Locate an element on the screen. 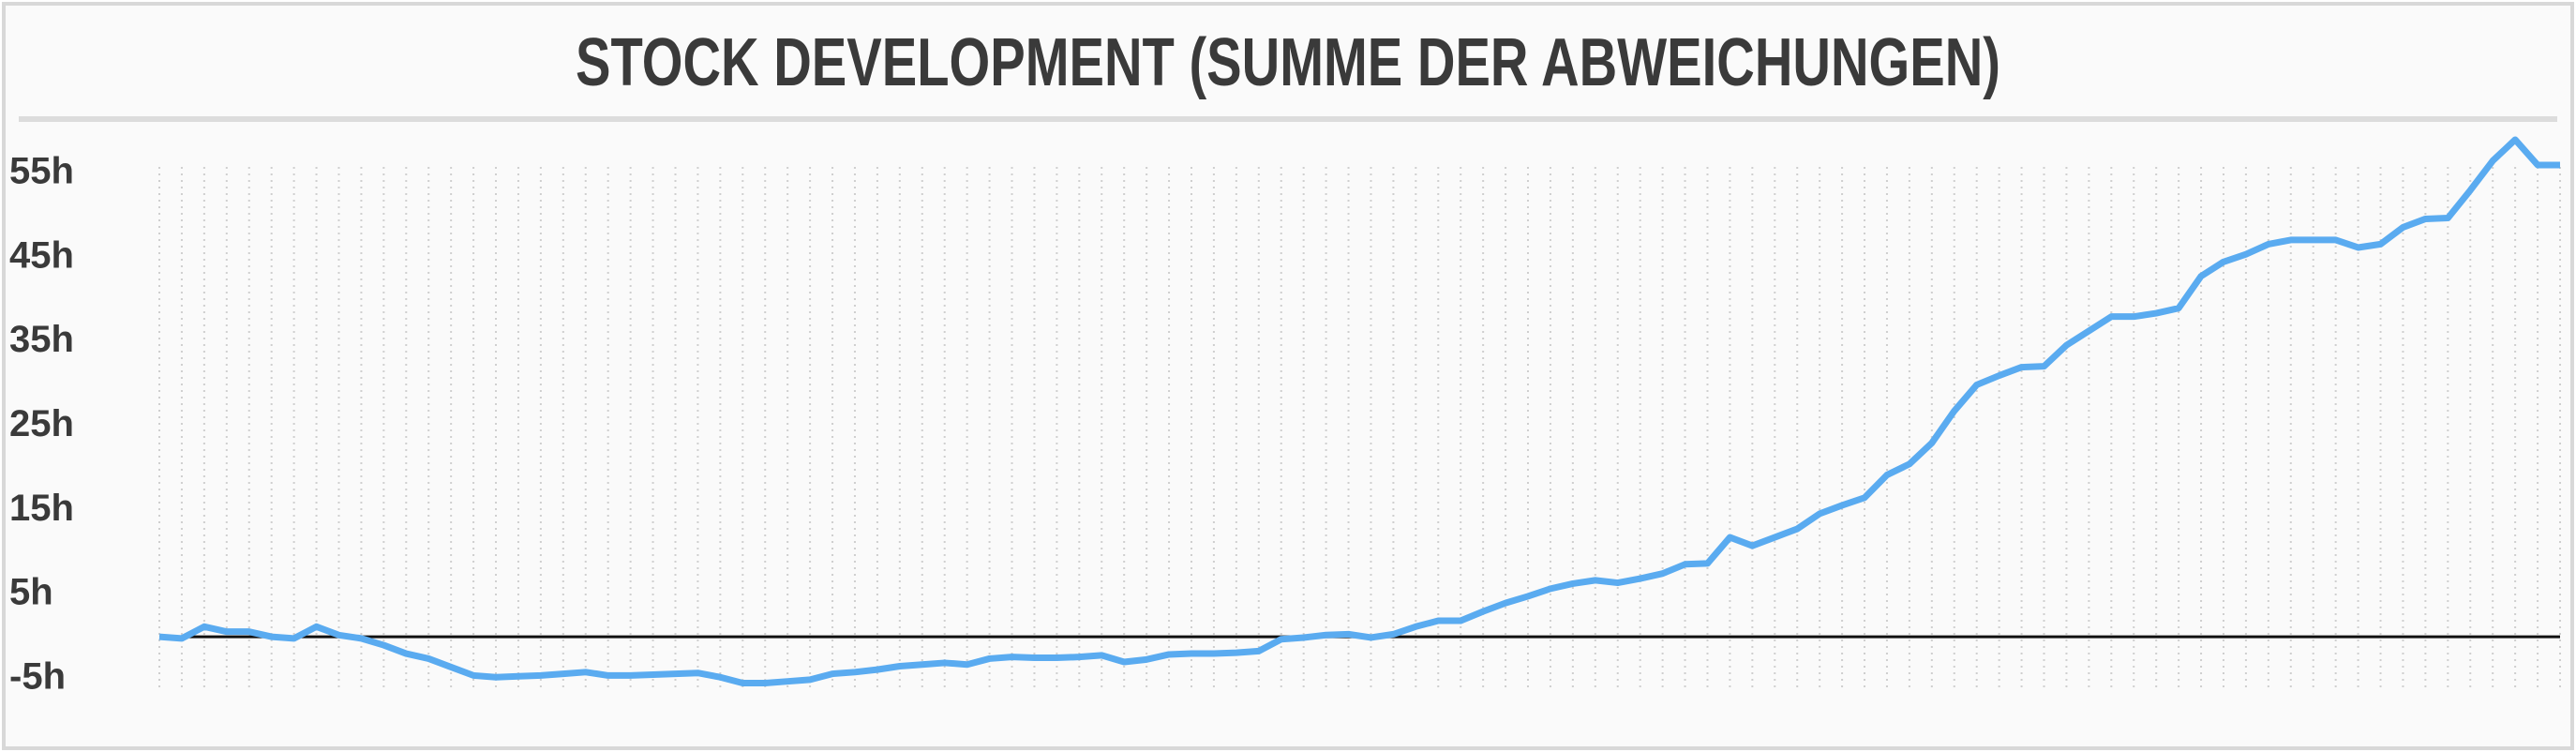 Image resolution: width=2576 pixels, height=752 pixels. y-tick-label: 45h is located at coordinates (42, 255).